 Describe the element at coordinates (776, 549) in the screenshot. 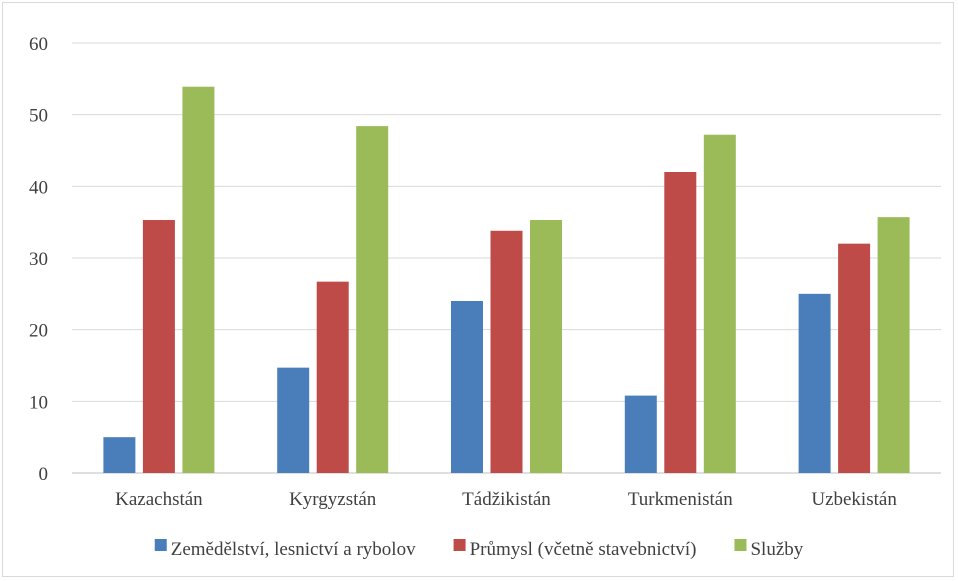

I see `legend-label: Služby` at that location.